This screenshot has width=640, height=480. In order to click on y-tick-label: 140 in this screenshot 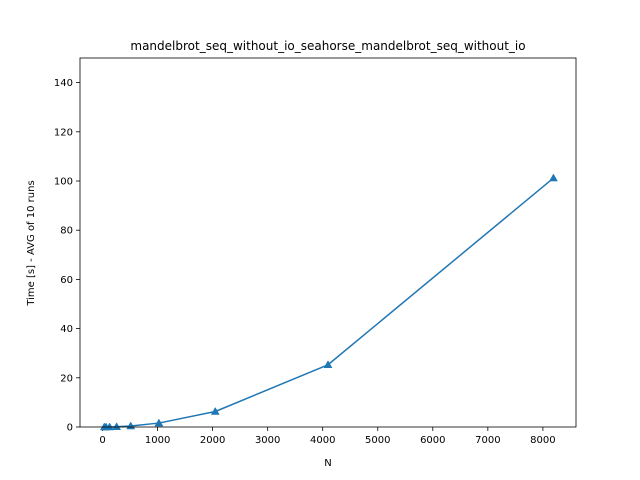, I will do `click(63, 83)`.